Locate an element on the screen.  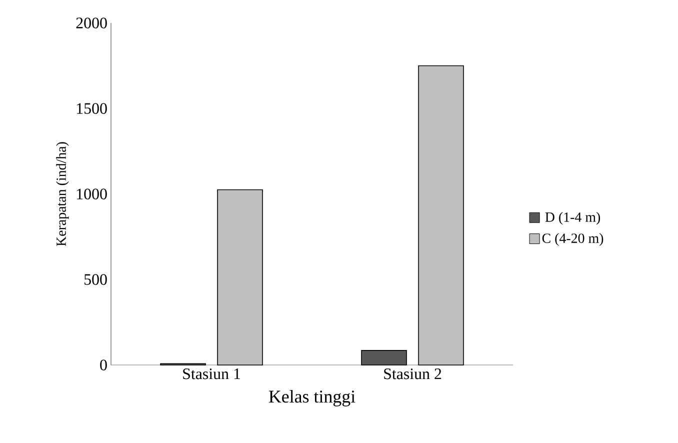
x-tick-label: Stasiun 2 is located at coordinates (413, 374).